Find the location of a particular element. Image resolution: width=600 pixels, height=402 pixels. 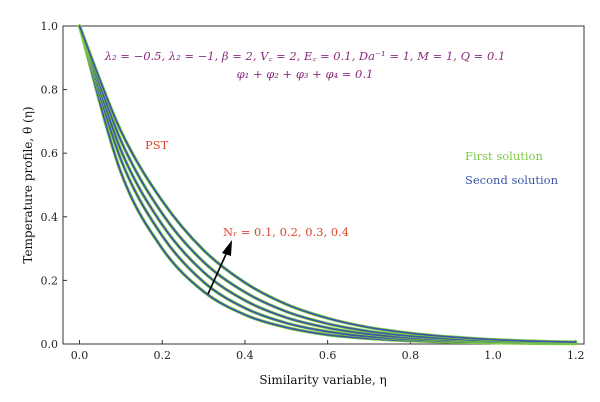

legend-second-solution: Second solution is located at coordinates (512, 180).